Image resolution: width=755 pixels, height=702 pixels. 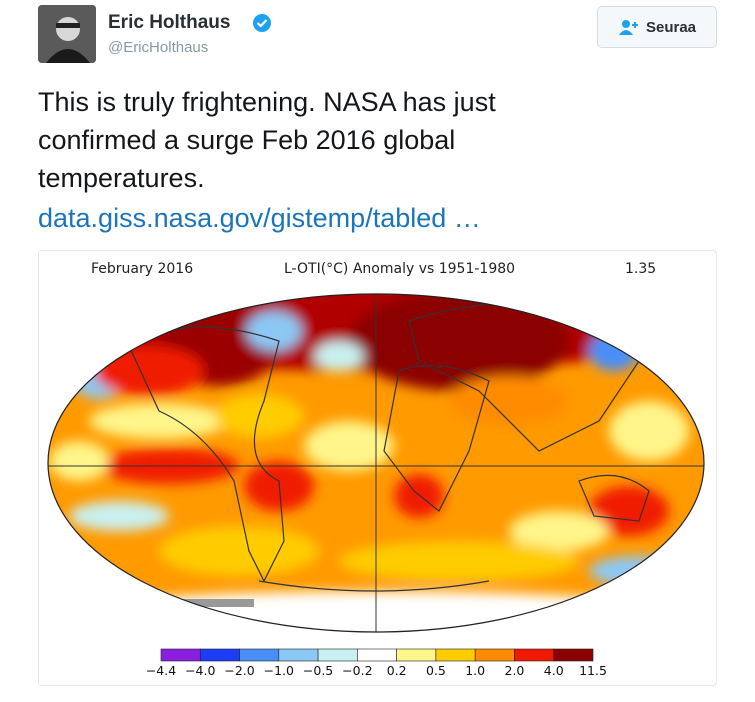 What do you see at coordinates (436, 670) in the screenshot?
I see `colorbar-label: 0.5` at bounding box center [436, 670].